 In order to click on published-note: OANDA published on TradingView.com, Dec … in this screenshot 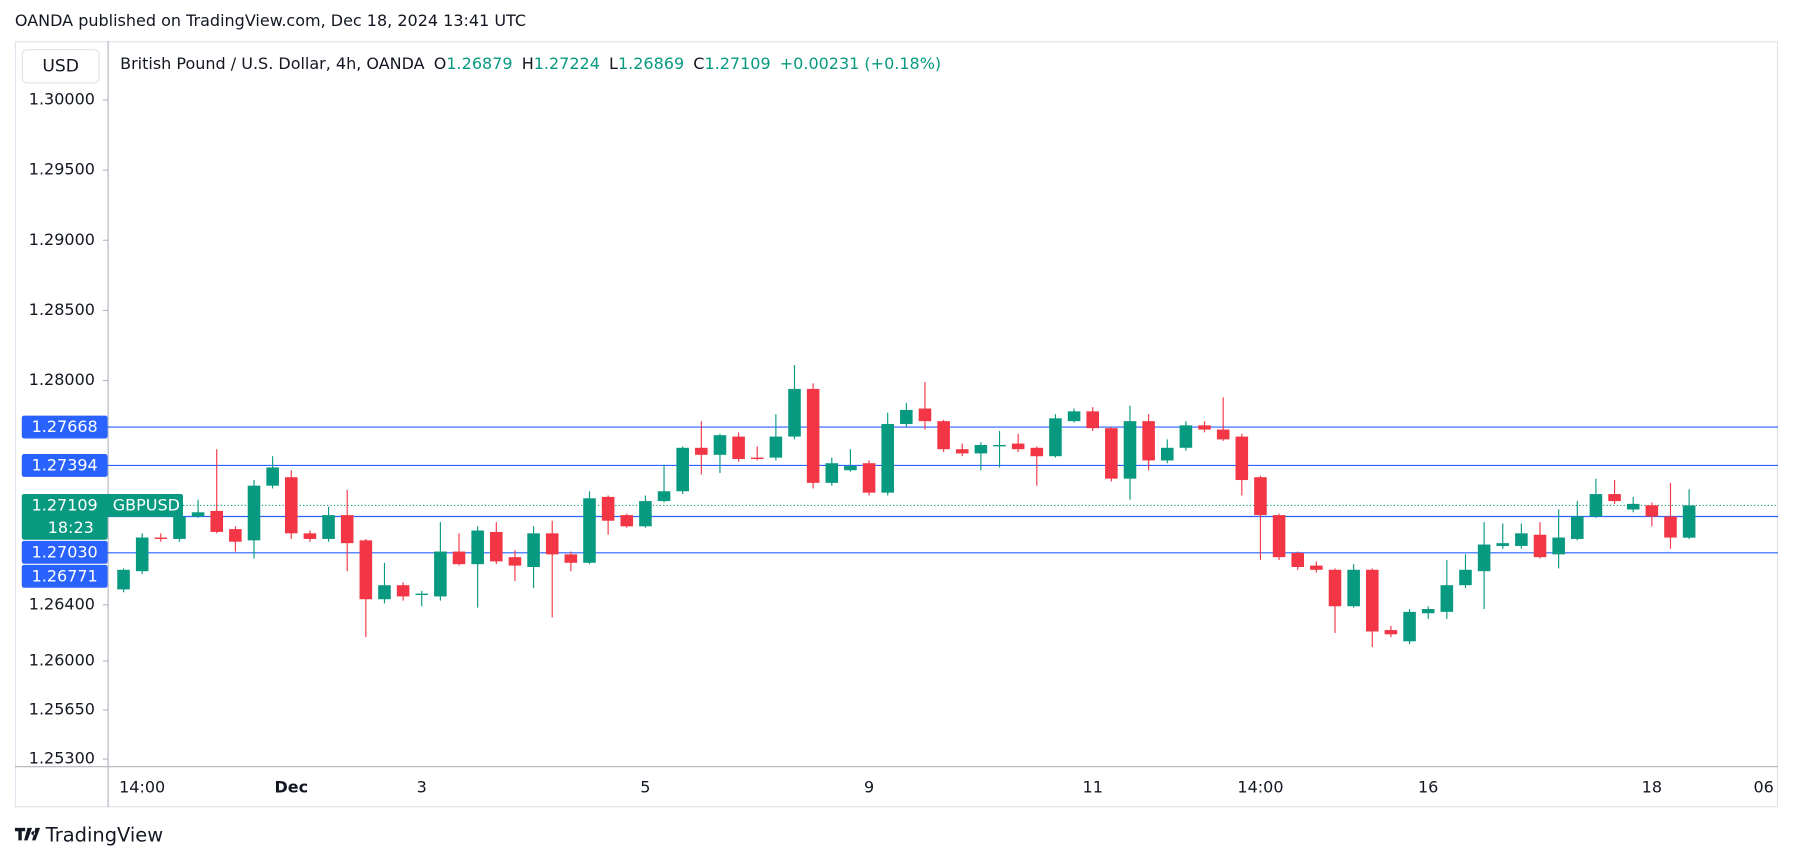, I will do `click(270, 20)`.